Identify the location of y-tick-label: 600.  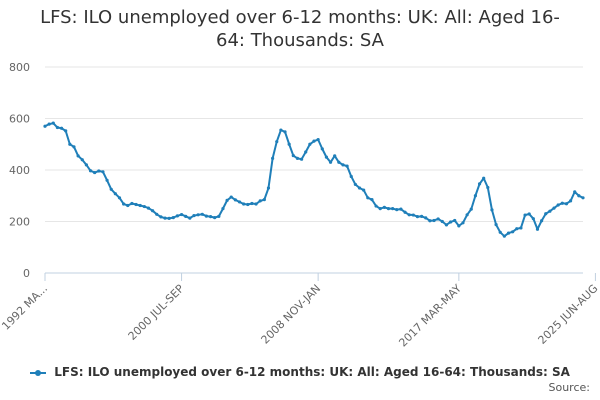
(19, 119).